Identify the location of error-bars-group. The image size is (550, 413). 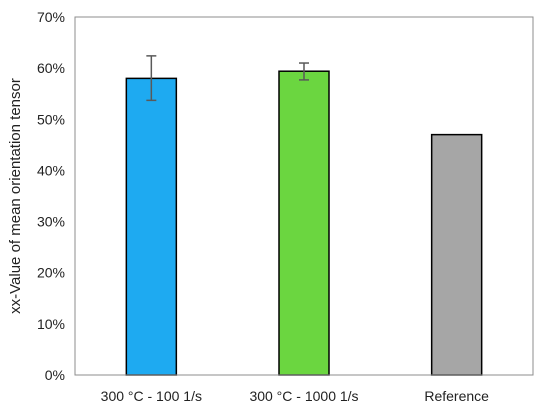
(227, 78).